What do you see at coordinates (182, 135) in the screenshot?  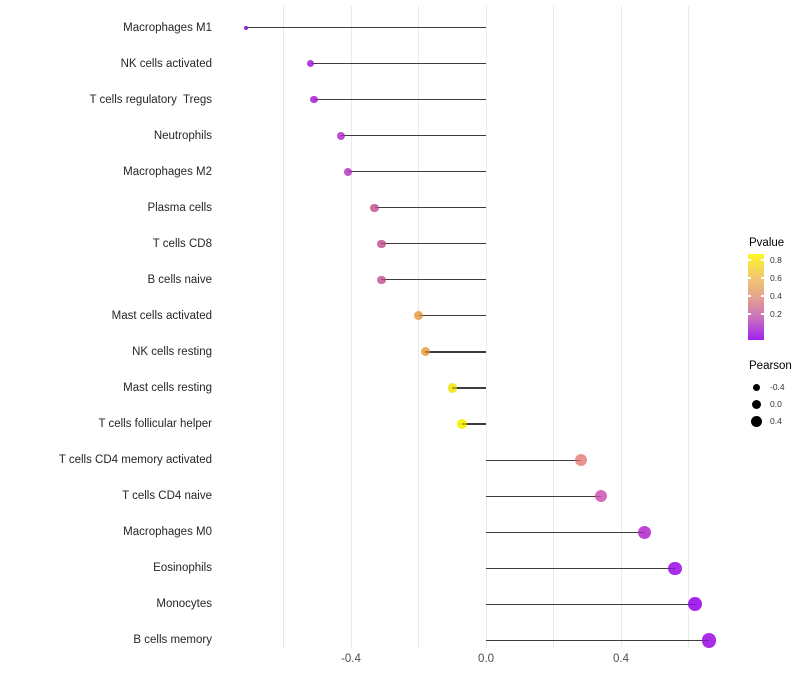 I see `y-axis-label: Neutrophils` at bounding box center [182, 135].